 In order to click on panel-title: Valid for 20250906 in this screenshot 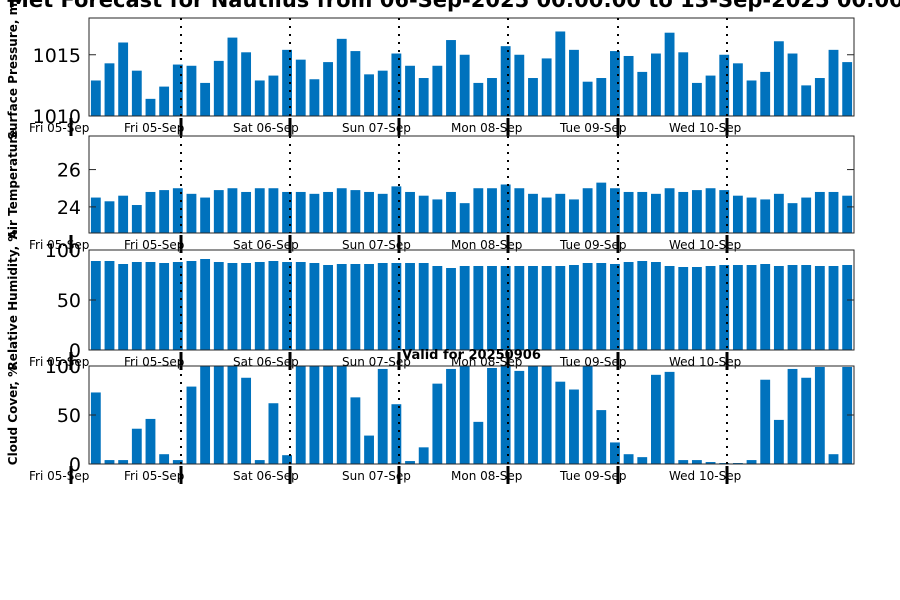, I will do `click(471, 355)`.